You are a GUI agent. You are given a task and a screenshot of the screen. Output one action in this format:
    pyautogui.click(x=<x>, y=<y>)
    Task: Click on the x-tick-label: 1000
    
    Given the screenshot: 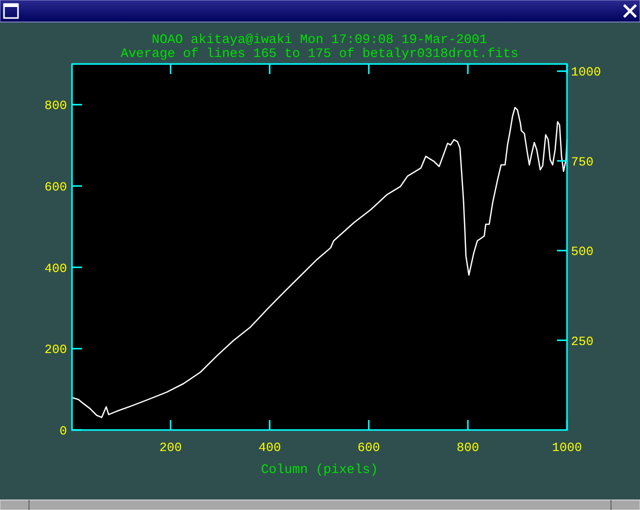 What is the action you would take?
    pyautogui.click(x=567, y=448)
    